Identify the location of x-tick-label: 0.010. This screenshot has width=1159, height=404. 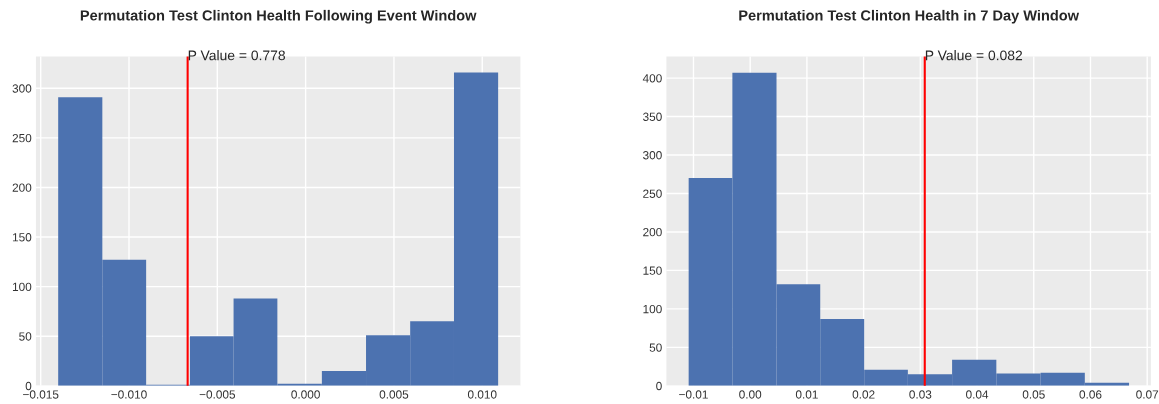
(482, 394).